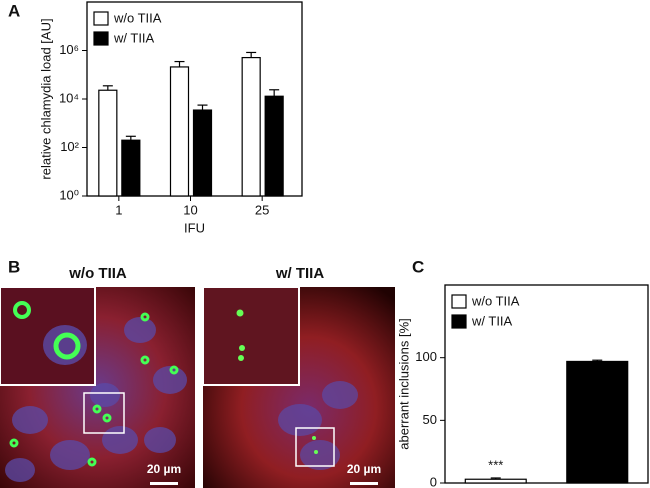  What do you see at coordinates (262, 209) in the screenshot?
I see `x-tick-label: 25` at bounding box center [262, 209].